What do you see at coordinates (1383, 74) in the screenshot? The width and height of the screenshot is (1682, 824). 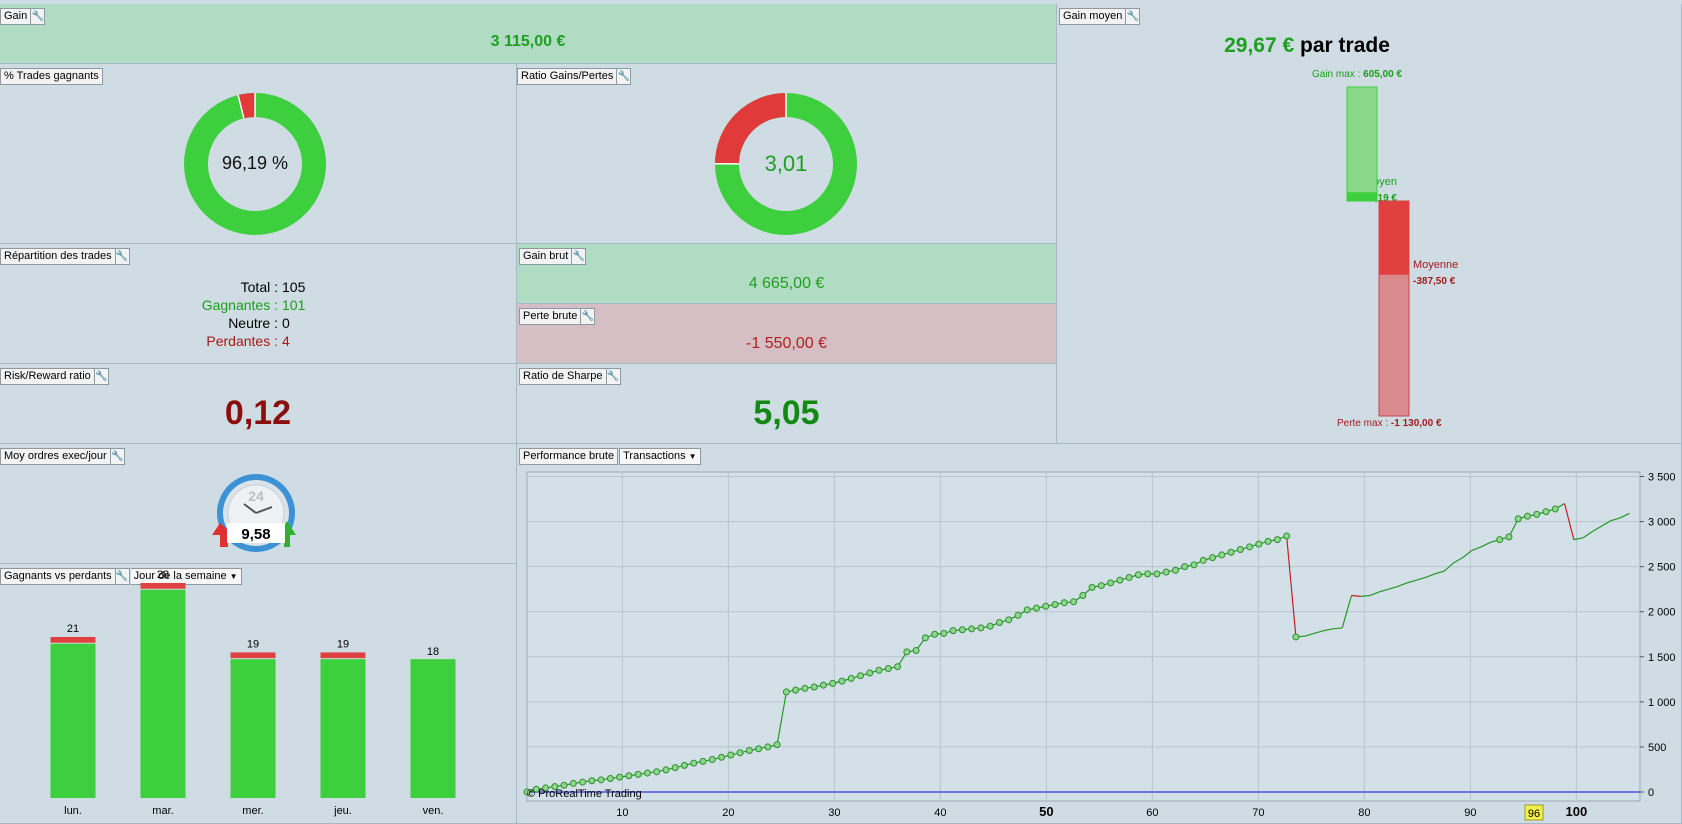 I see `gain-max-value: 605,00 €` at bounding box center [1383, 74].